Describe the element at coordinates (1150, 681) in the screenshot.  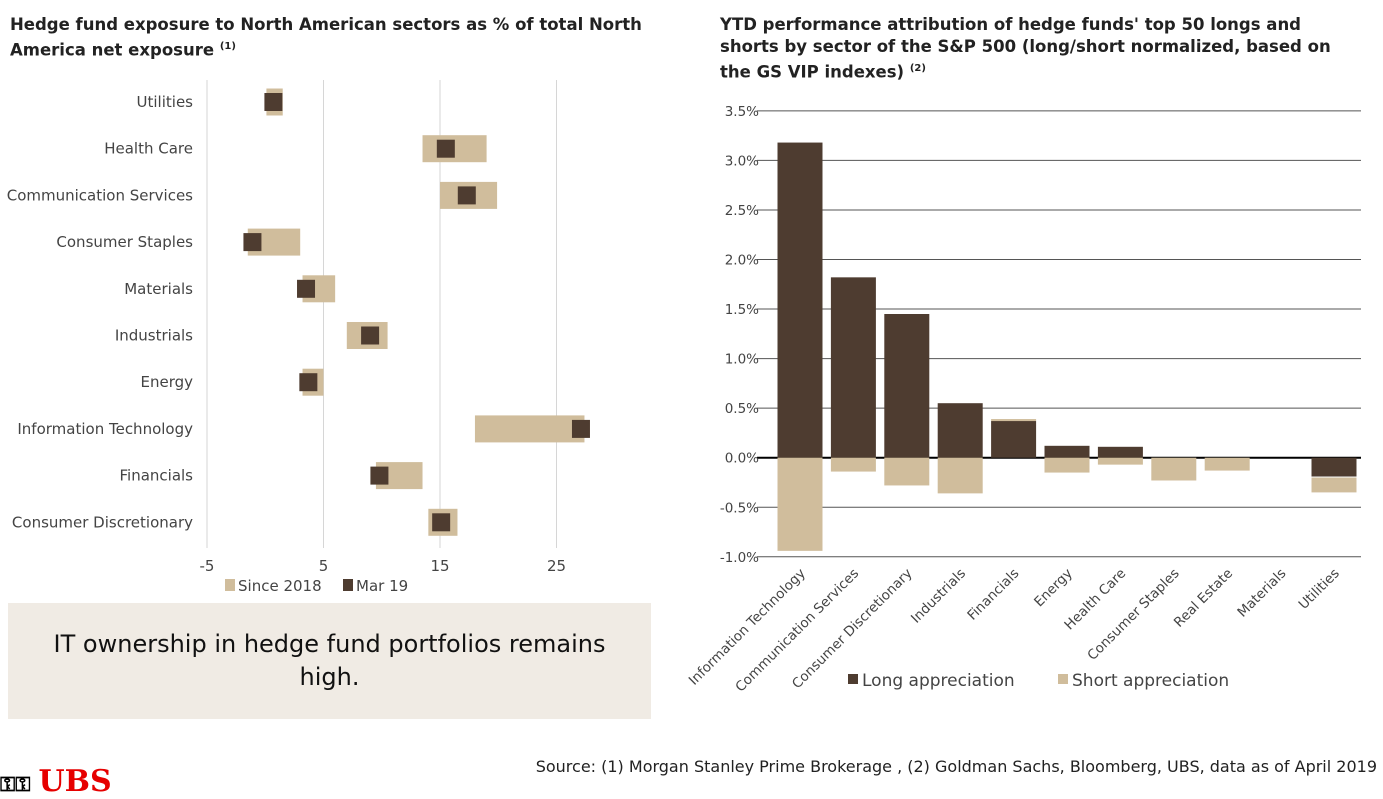
I see `legend-label: Short appreciation` at that location.